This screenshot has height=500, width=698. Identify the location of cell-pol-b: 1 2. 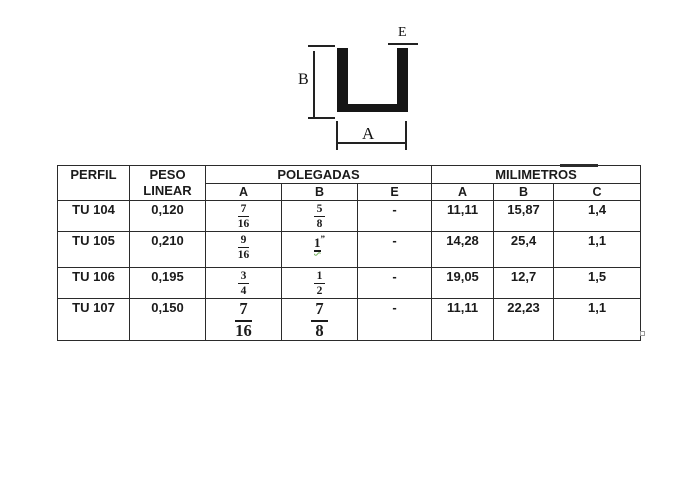
(319, 283).